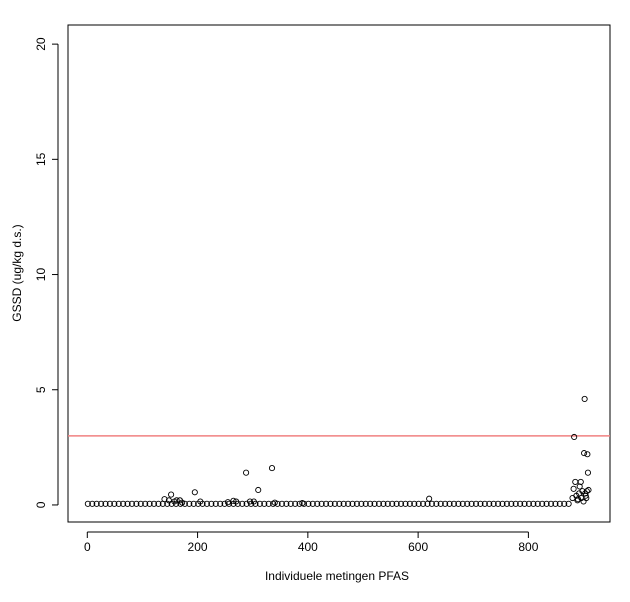 This screenshot has width=630, height=602. What do you see at coordinates (41, 504) in the screenshot?
I see `y-tick-label: 0` at bounding box center [41, 504].